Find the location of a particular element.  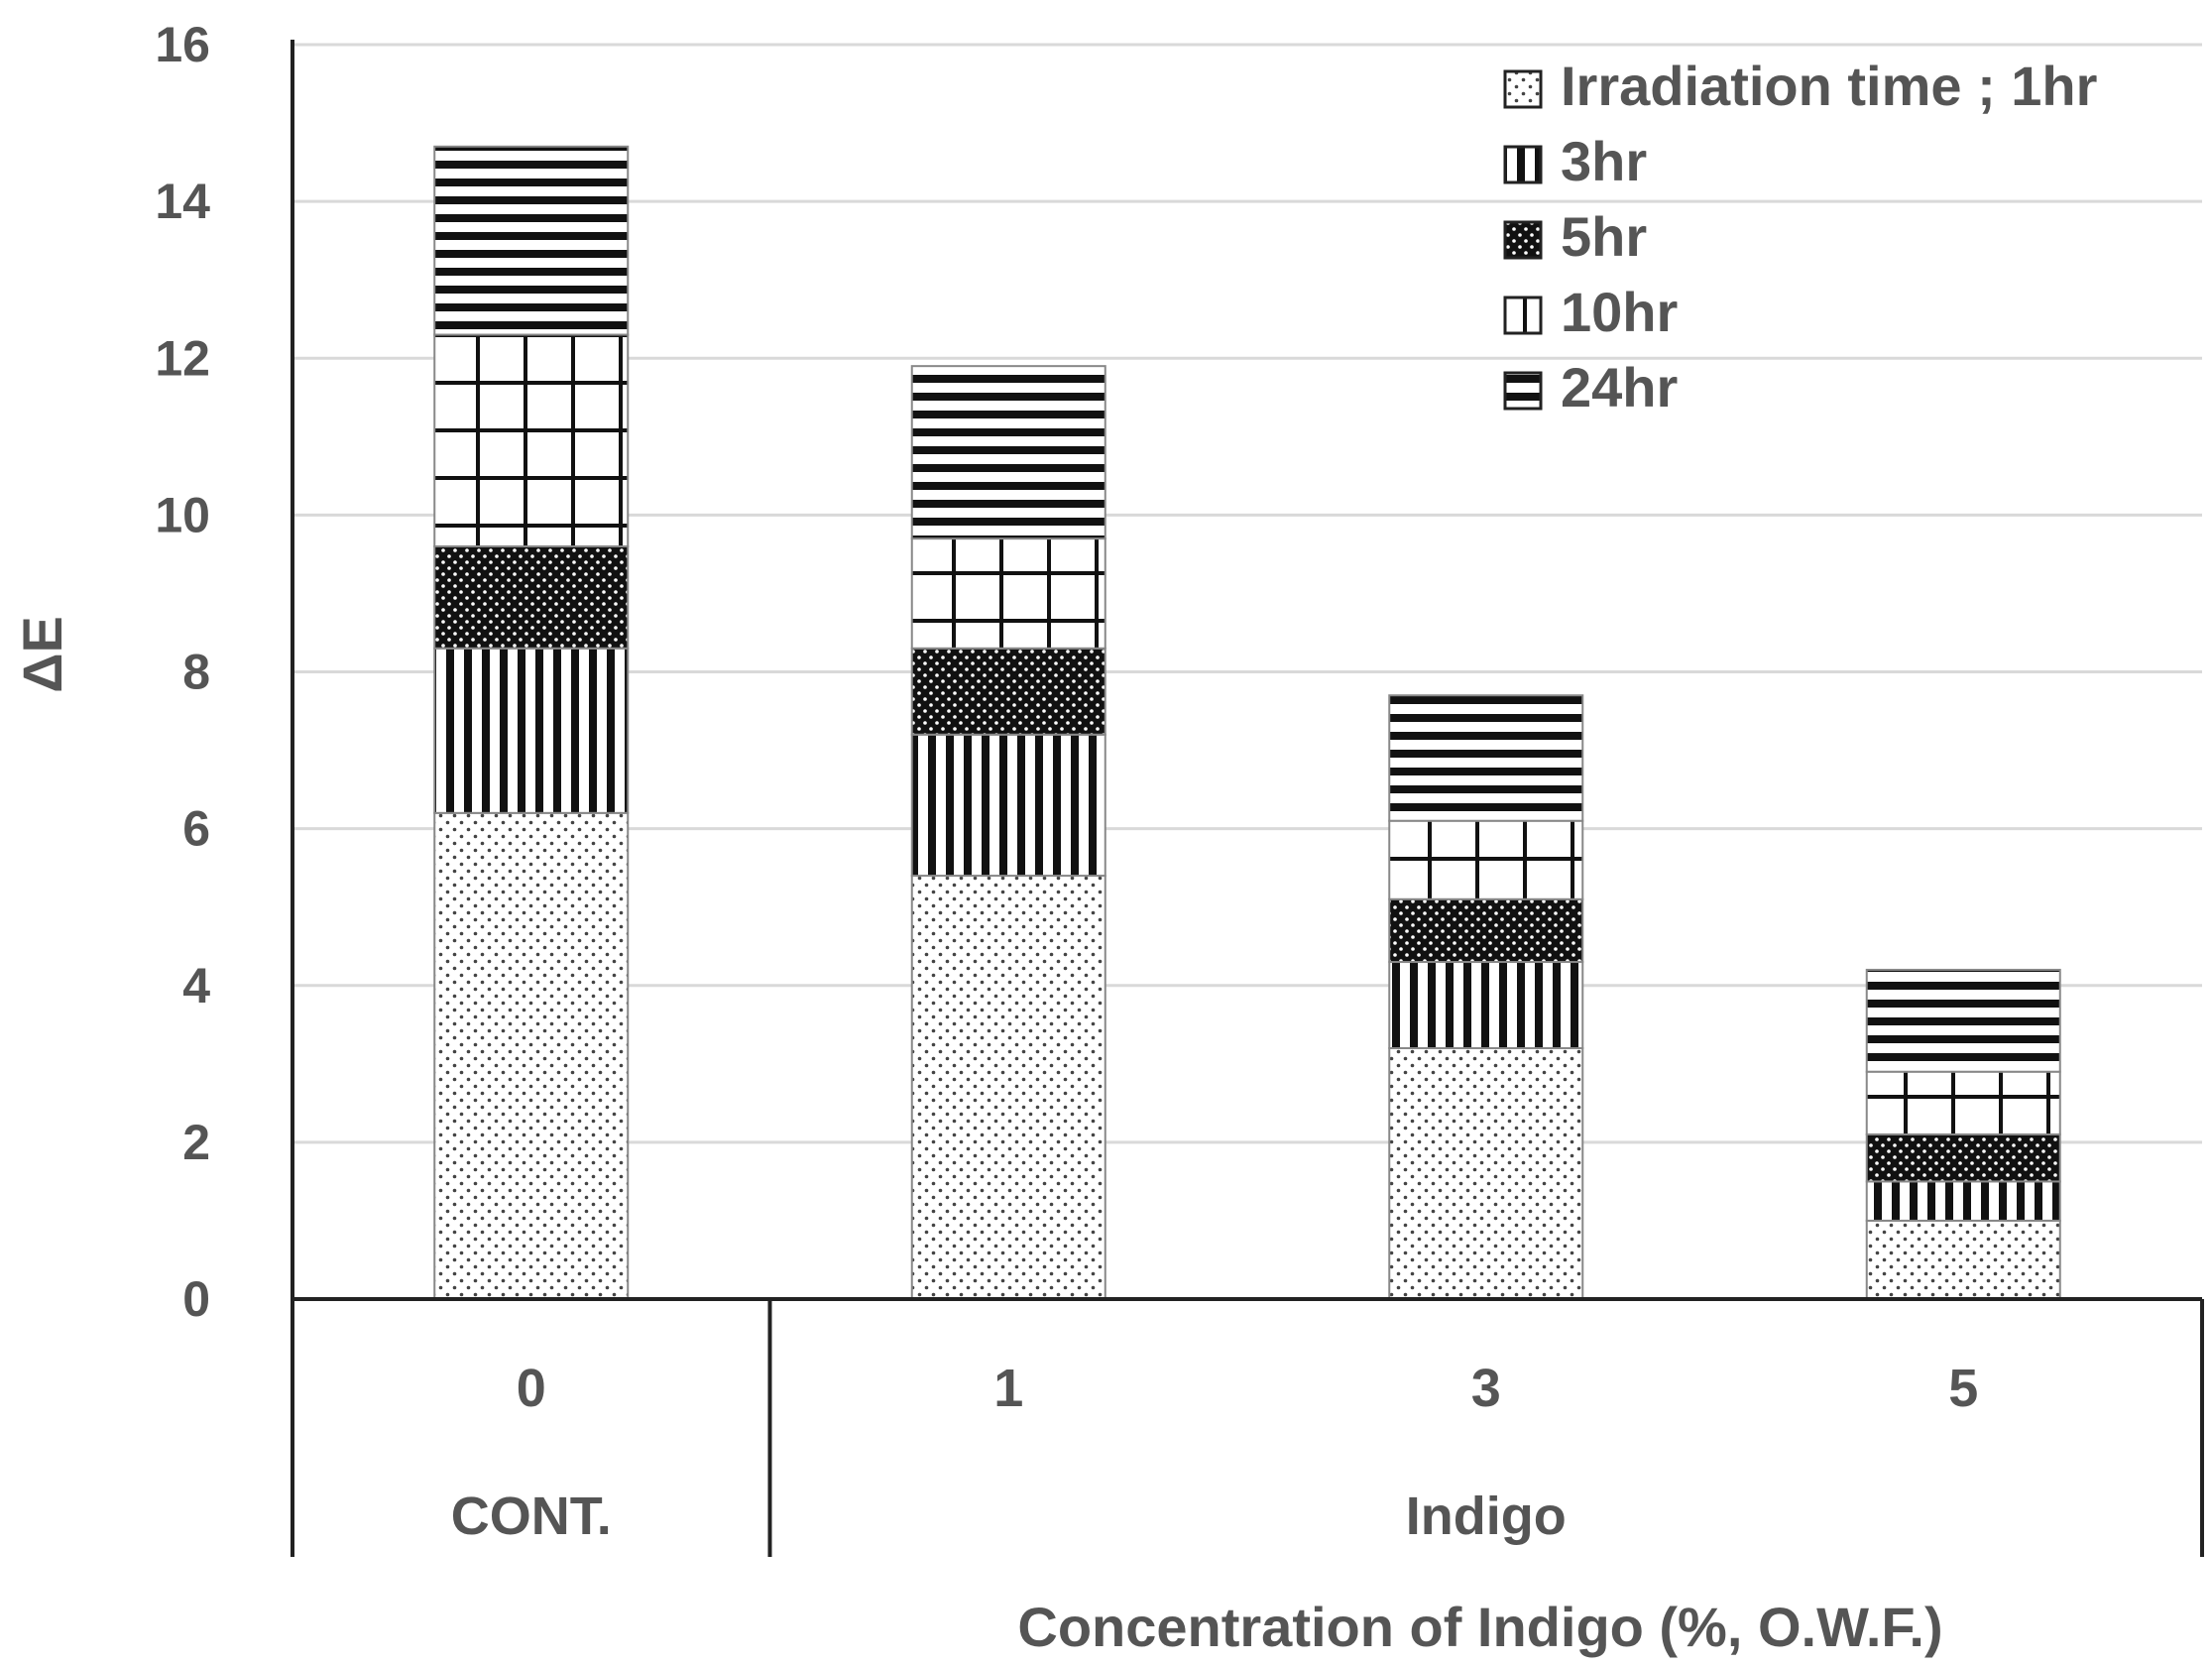

legend-label-4: 24hr is located at coordinates (1619, 387).